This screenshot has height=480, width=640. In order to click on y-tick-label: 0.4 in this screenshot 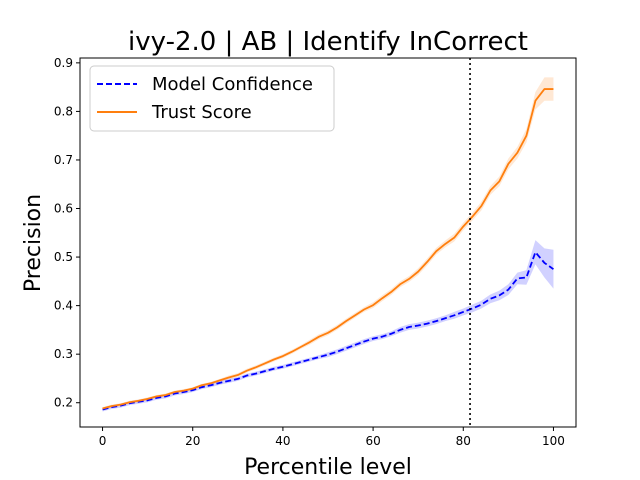, I will do `click(63, 306)`.